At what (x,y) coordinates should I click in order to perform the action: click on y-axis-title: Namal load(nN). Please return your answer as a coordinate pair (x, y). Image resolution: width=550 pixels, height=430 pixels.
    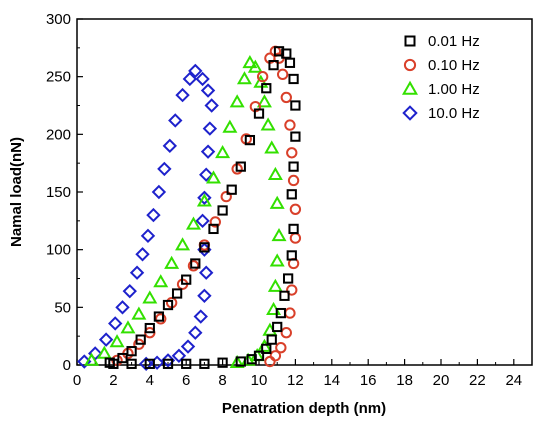
    Looking at the image, I should click on (16, 192).